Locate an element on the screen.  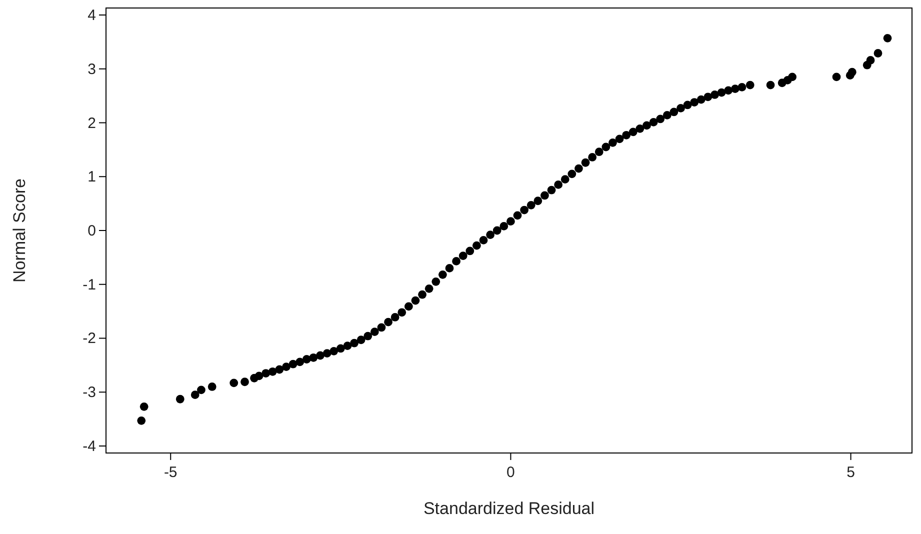
y-tick-label: -1 is located at coordinates (89, 285).